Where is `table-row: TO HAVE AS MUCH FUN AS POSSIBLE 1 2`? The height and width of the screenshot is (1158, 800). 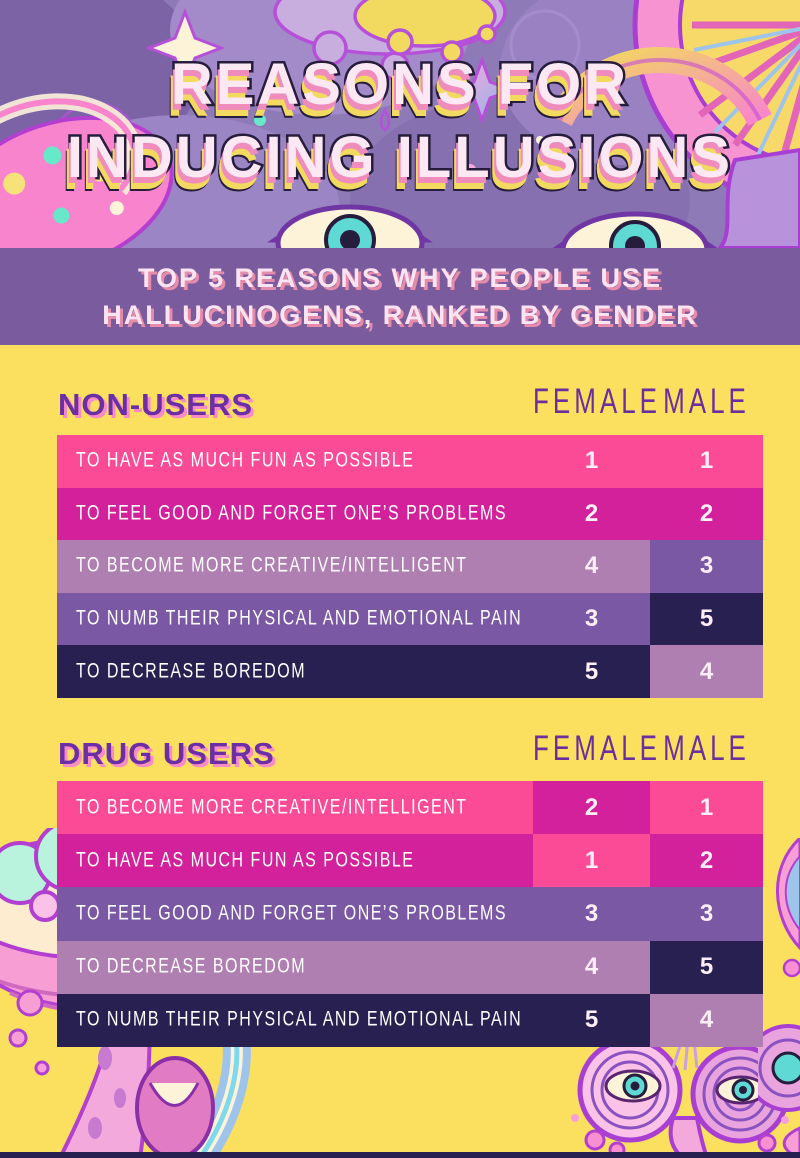 table-row: TO HAVE AS MUCH FUN AS POSSIBLE 1 2 is located at coordinates (410, 861).